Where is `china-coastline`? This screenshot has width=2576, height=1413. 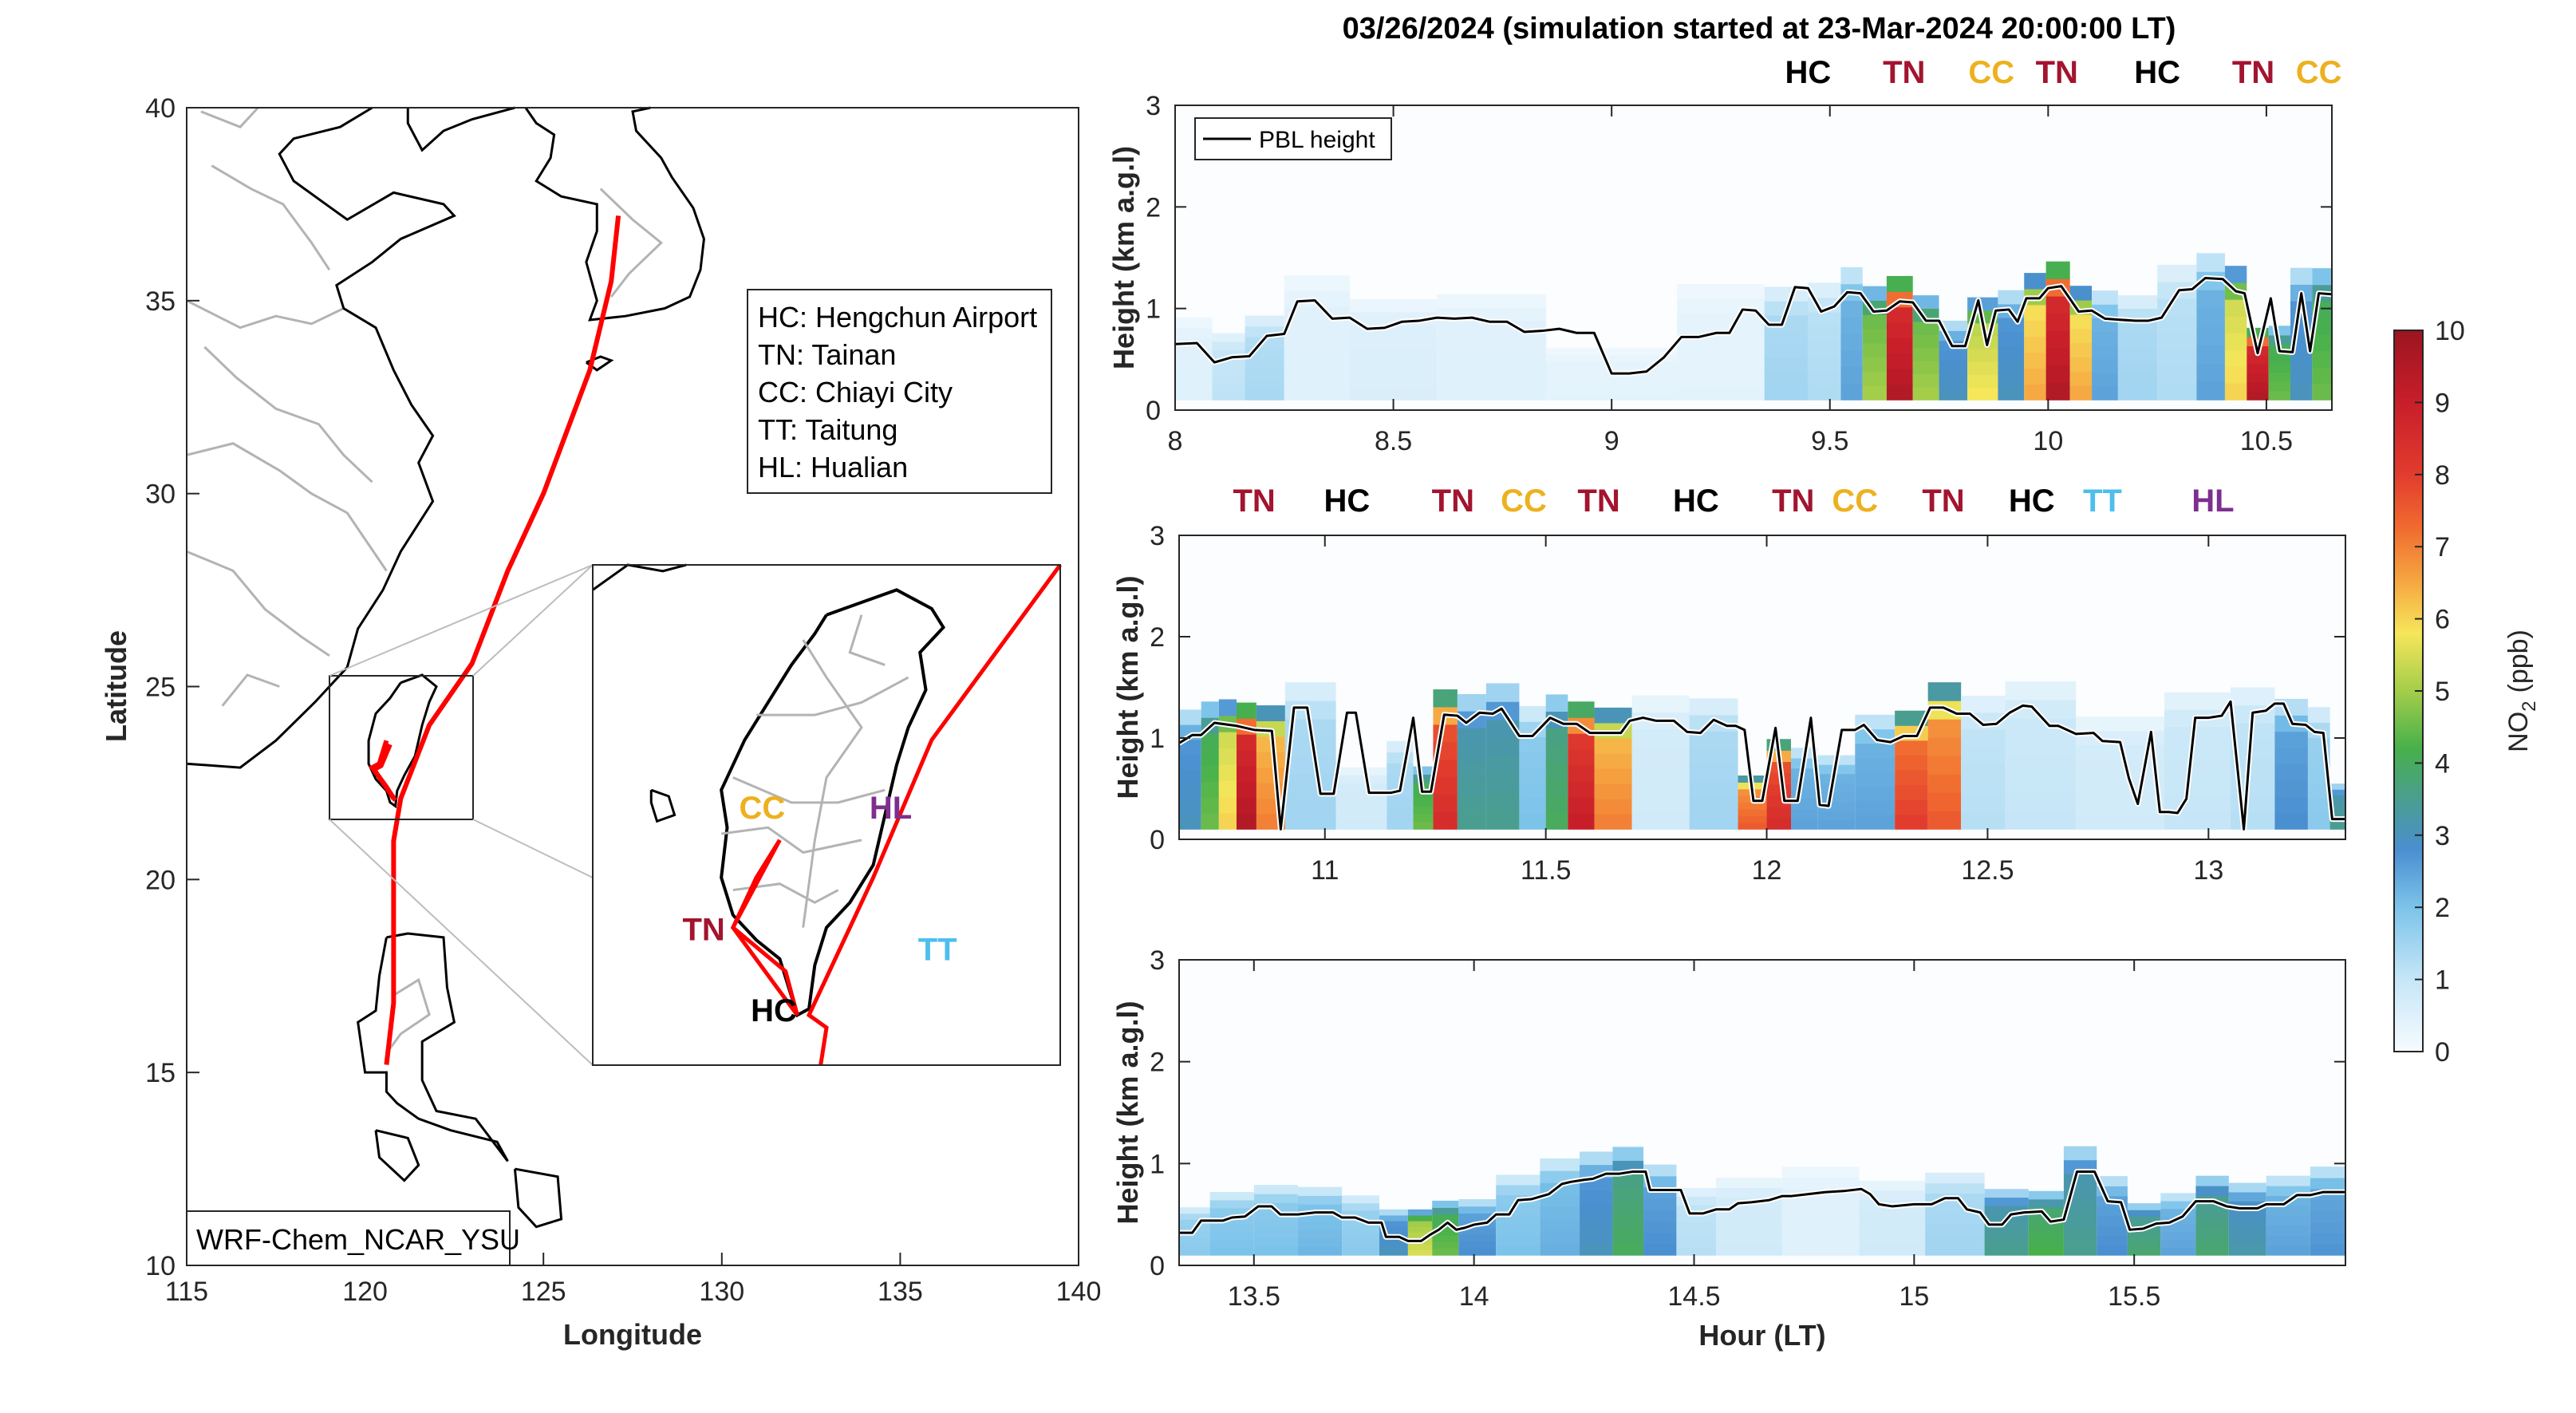
china-coastline is located at coordinates (639, 577).